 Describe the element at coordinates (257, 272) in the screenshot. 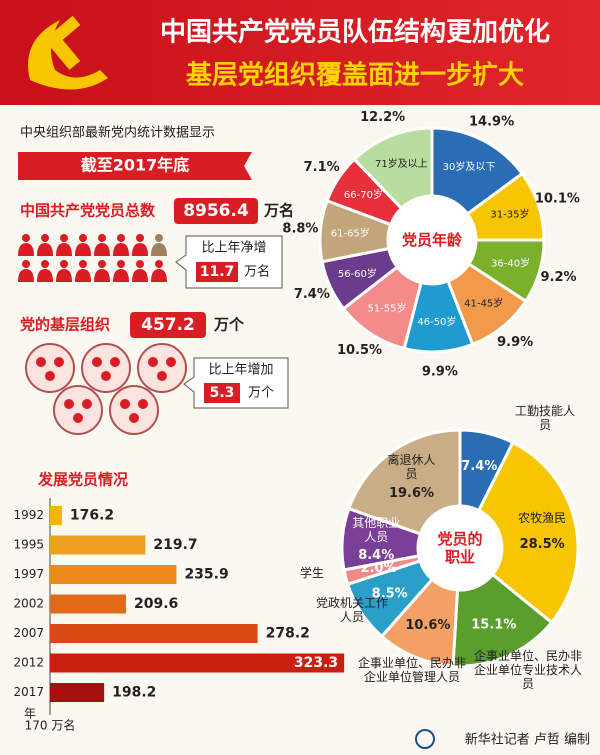

I see `members-change-unit: 万名` at that location.